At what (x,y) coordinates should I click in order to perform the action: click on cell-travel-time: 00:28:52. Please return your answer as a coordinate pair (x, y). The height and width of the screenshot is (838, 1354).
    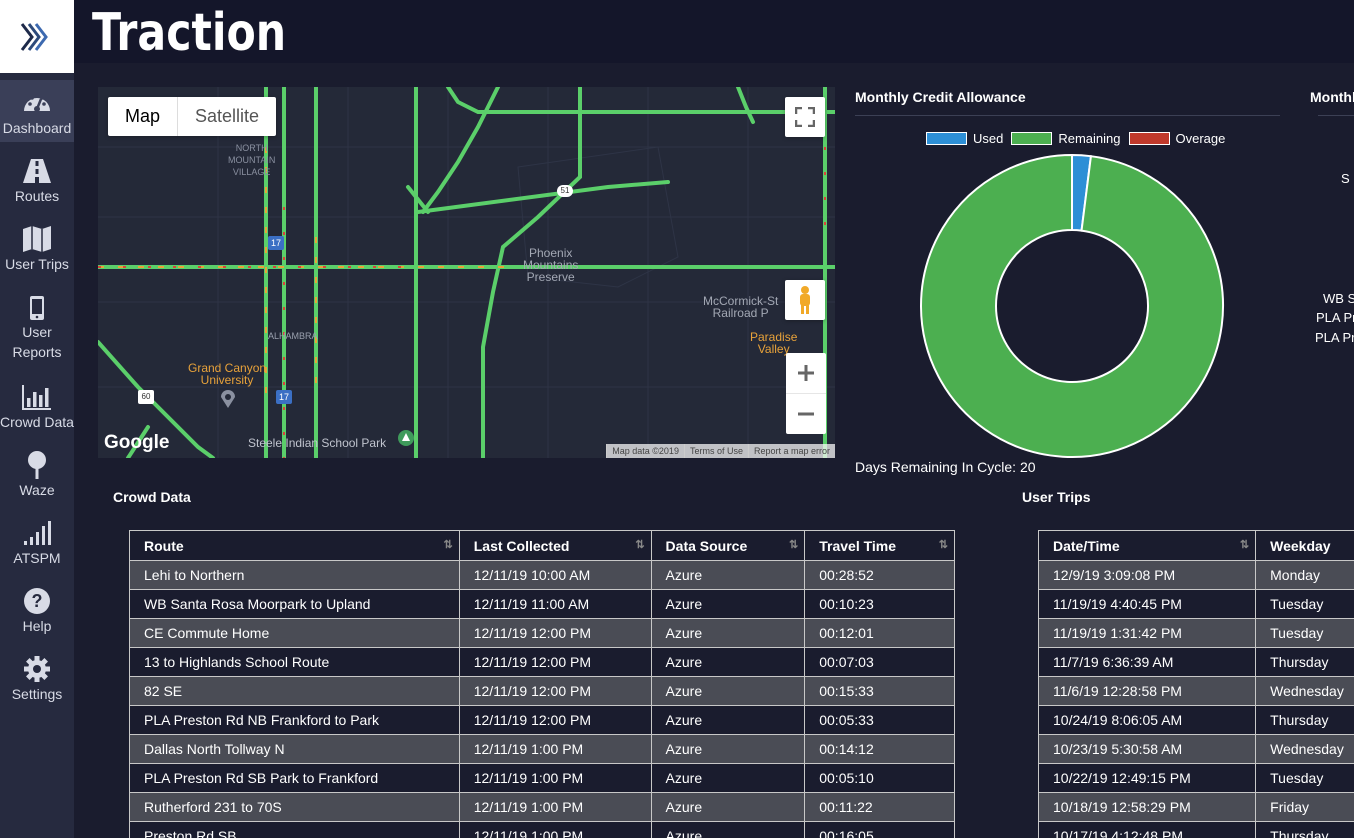
    Looking at the image, I should click on (879, 575).